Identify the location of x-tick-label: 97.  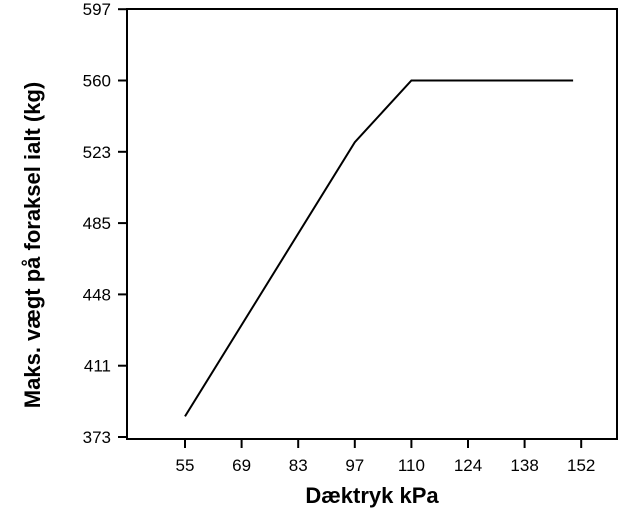
(354, 465).